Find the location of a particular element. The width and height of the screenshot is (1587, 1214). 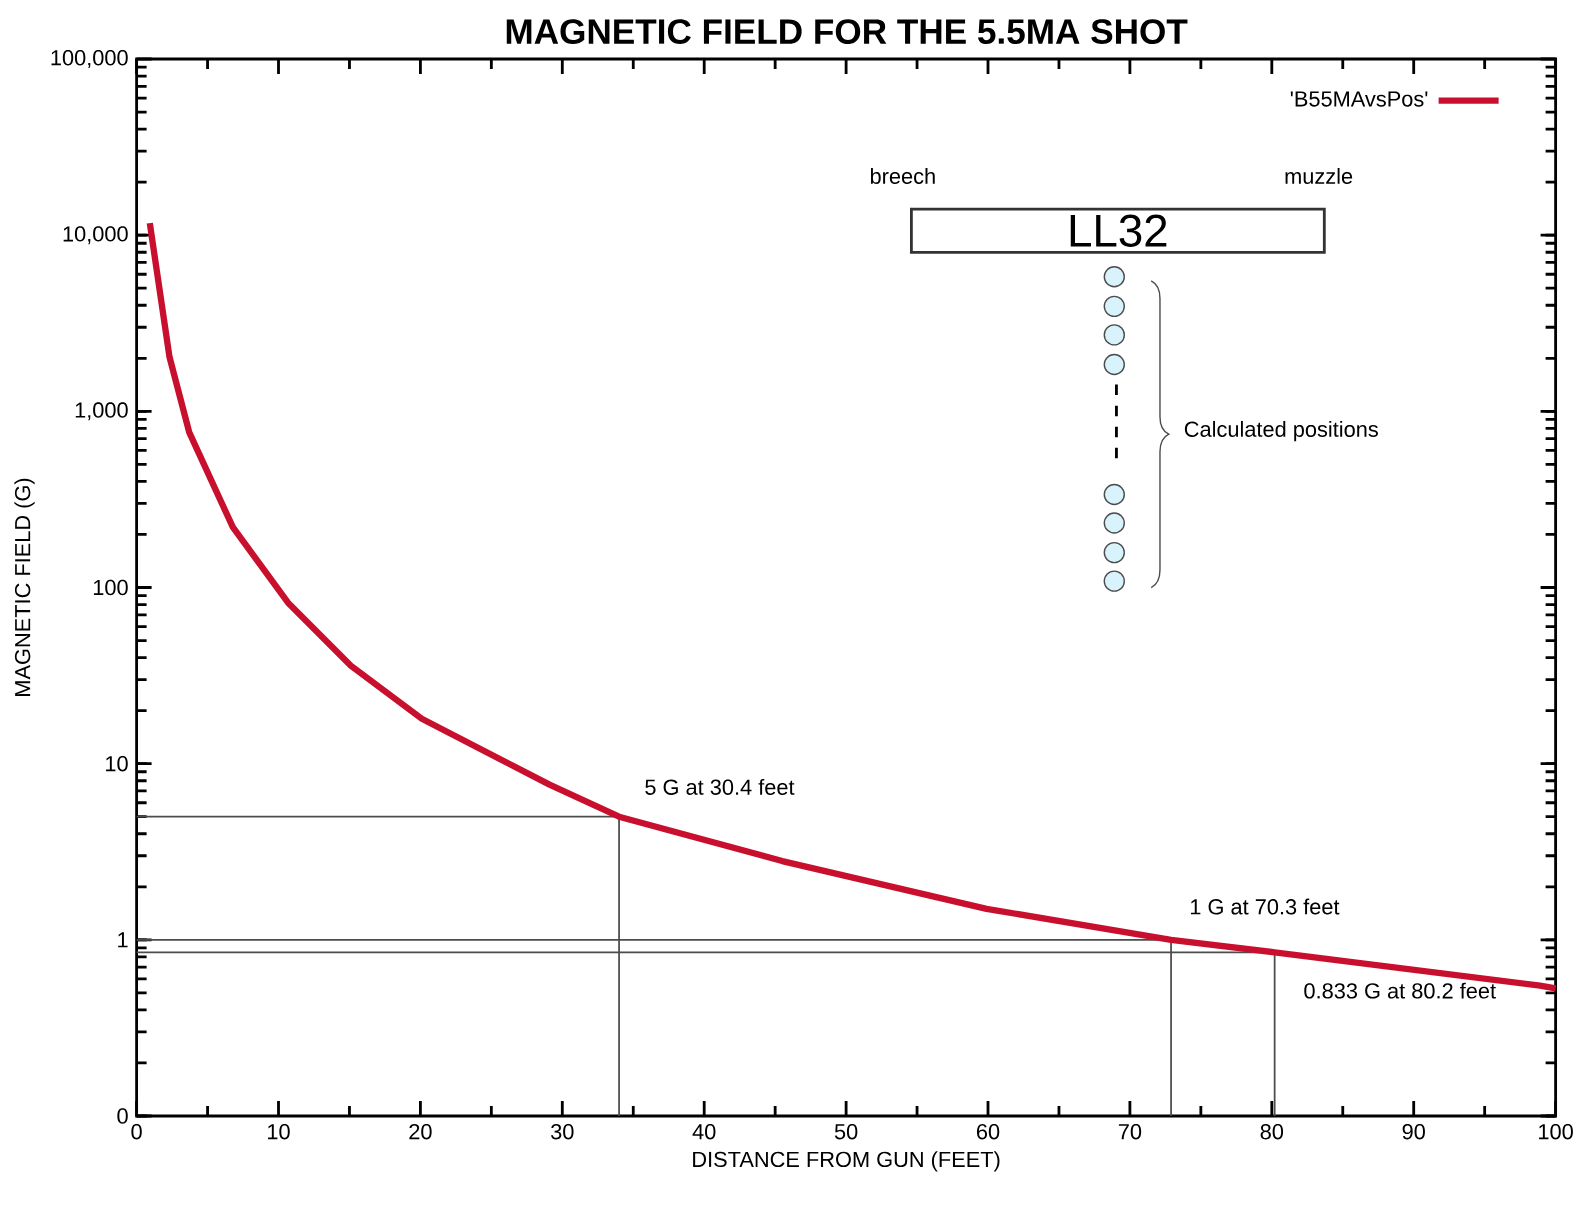

annotation: 1 G at 70.3 feet is located at coordinates (1265, 906).